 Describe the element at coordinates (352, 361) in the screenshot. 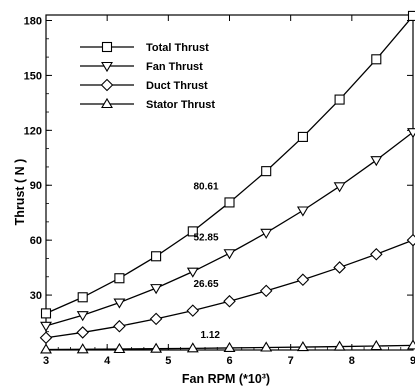

I see `x-tick-label: 8` at that location.